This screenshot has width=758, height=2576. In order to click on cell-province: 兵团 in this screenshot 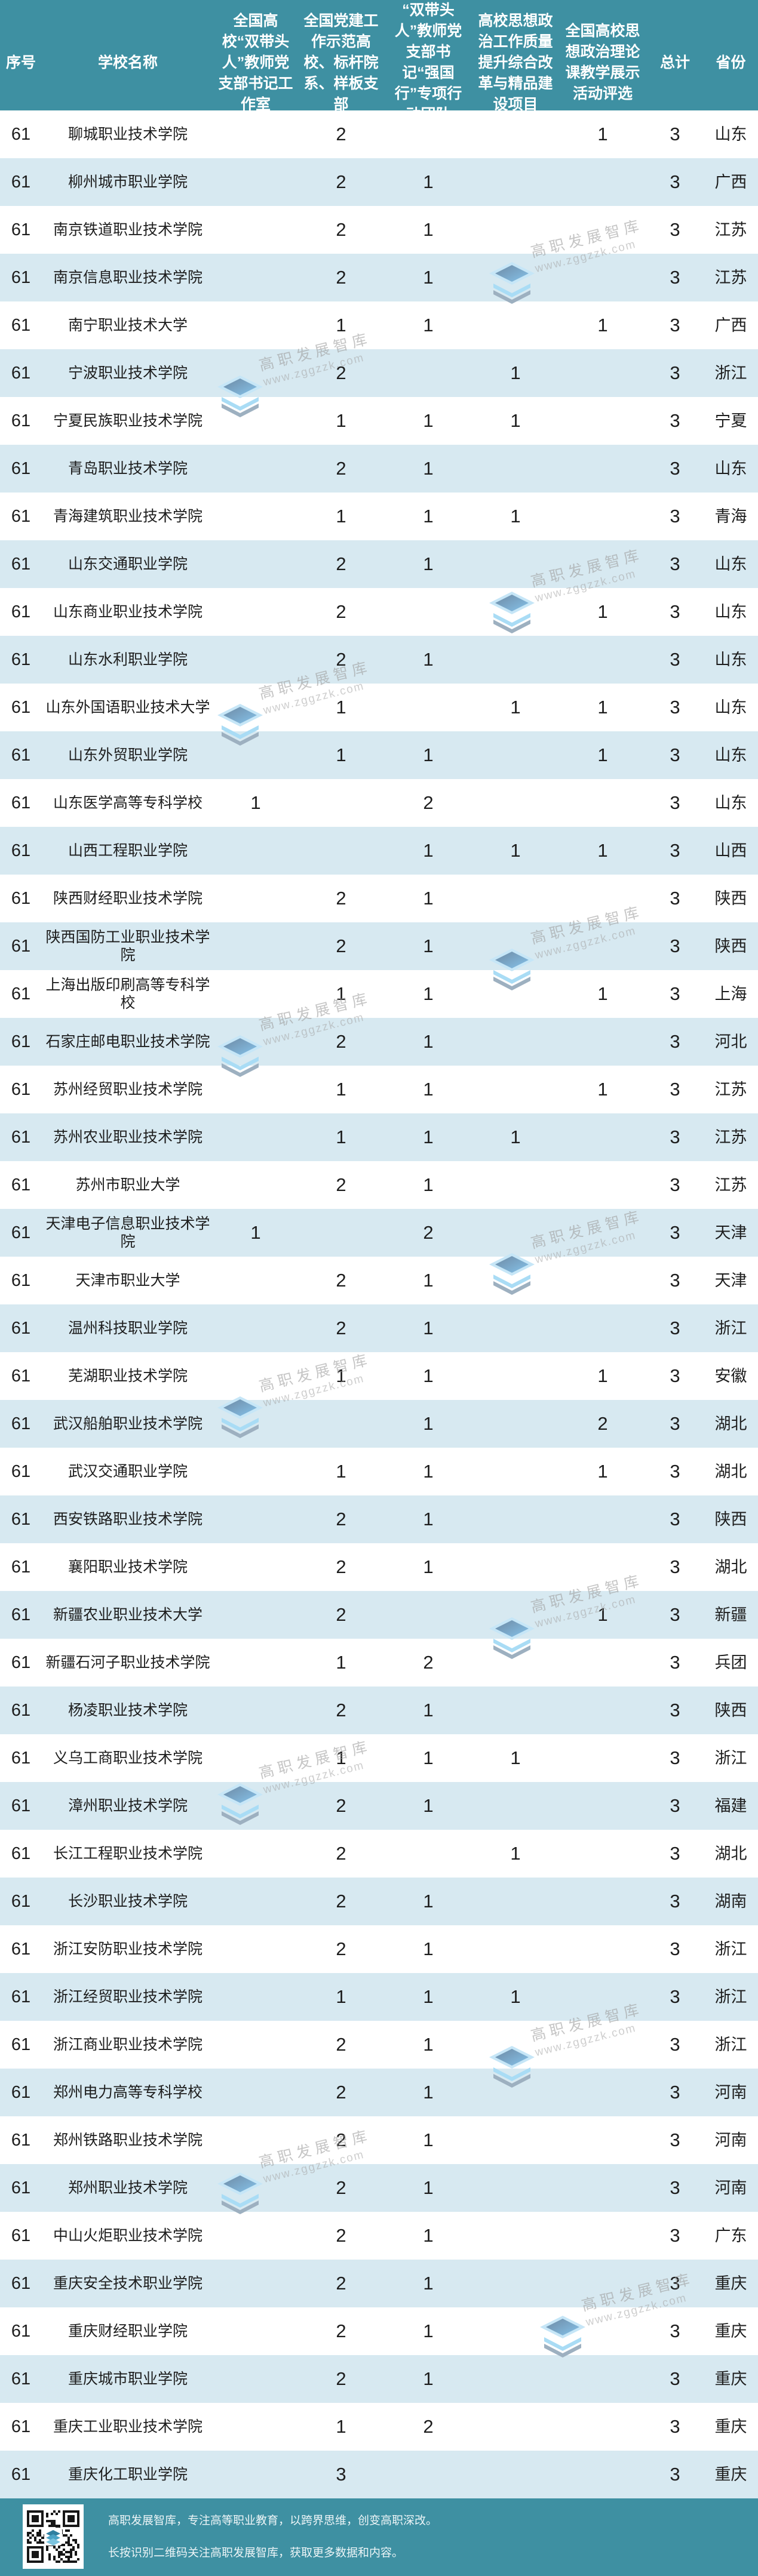, I will do `click(730, 1662)`.